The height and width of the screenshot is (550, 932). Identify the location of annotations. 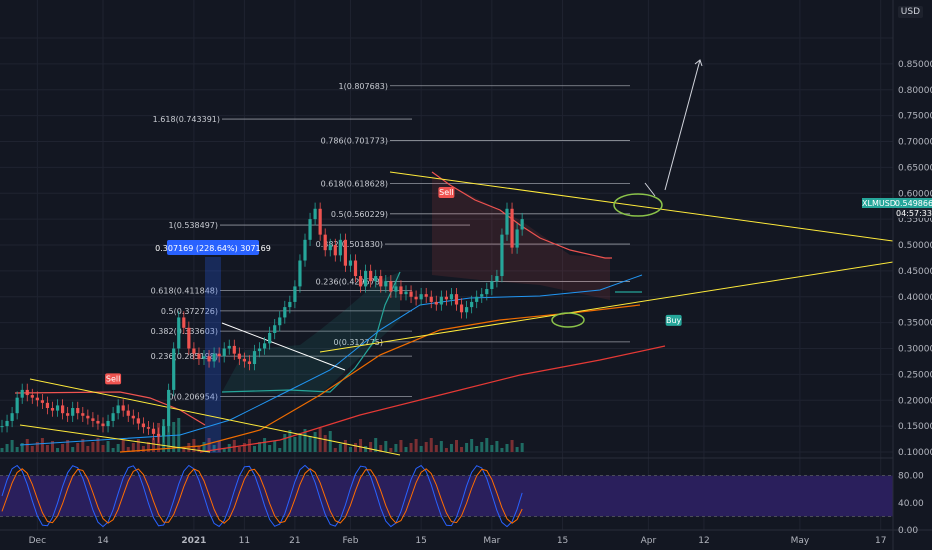
(627, 193).